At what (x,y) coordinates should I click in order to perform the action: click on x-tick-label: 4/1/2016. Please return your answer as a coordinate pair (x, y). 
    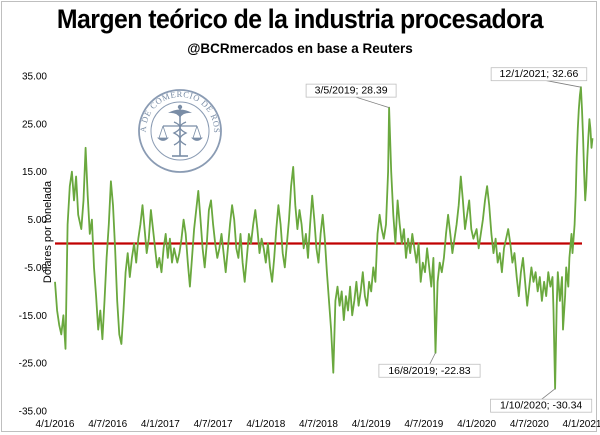
    Looking at the image, I should click on (55, 424).